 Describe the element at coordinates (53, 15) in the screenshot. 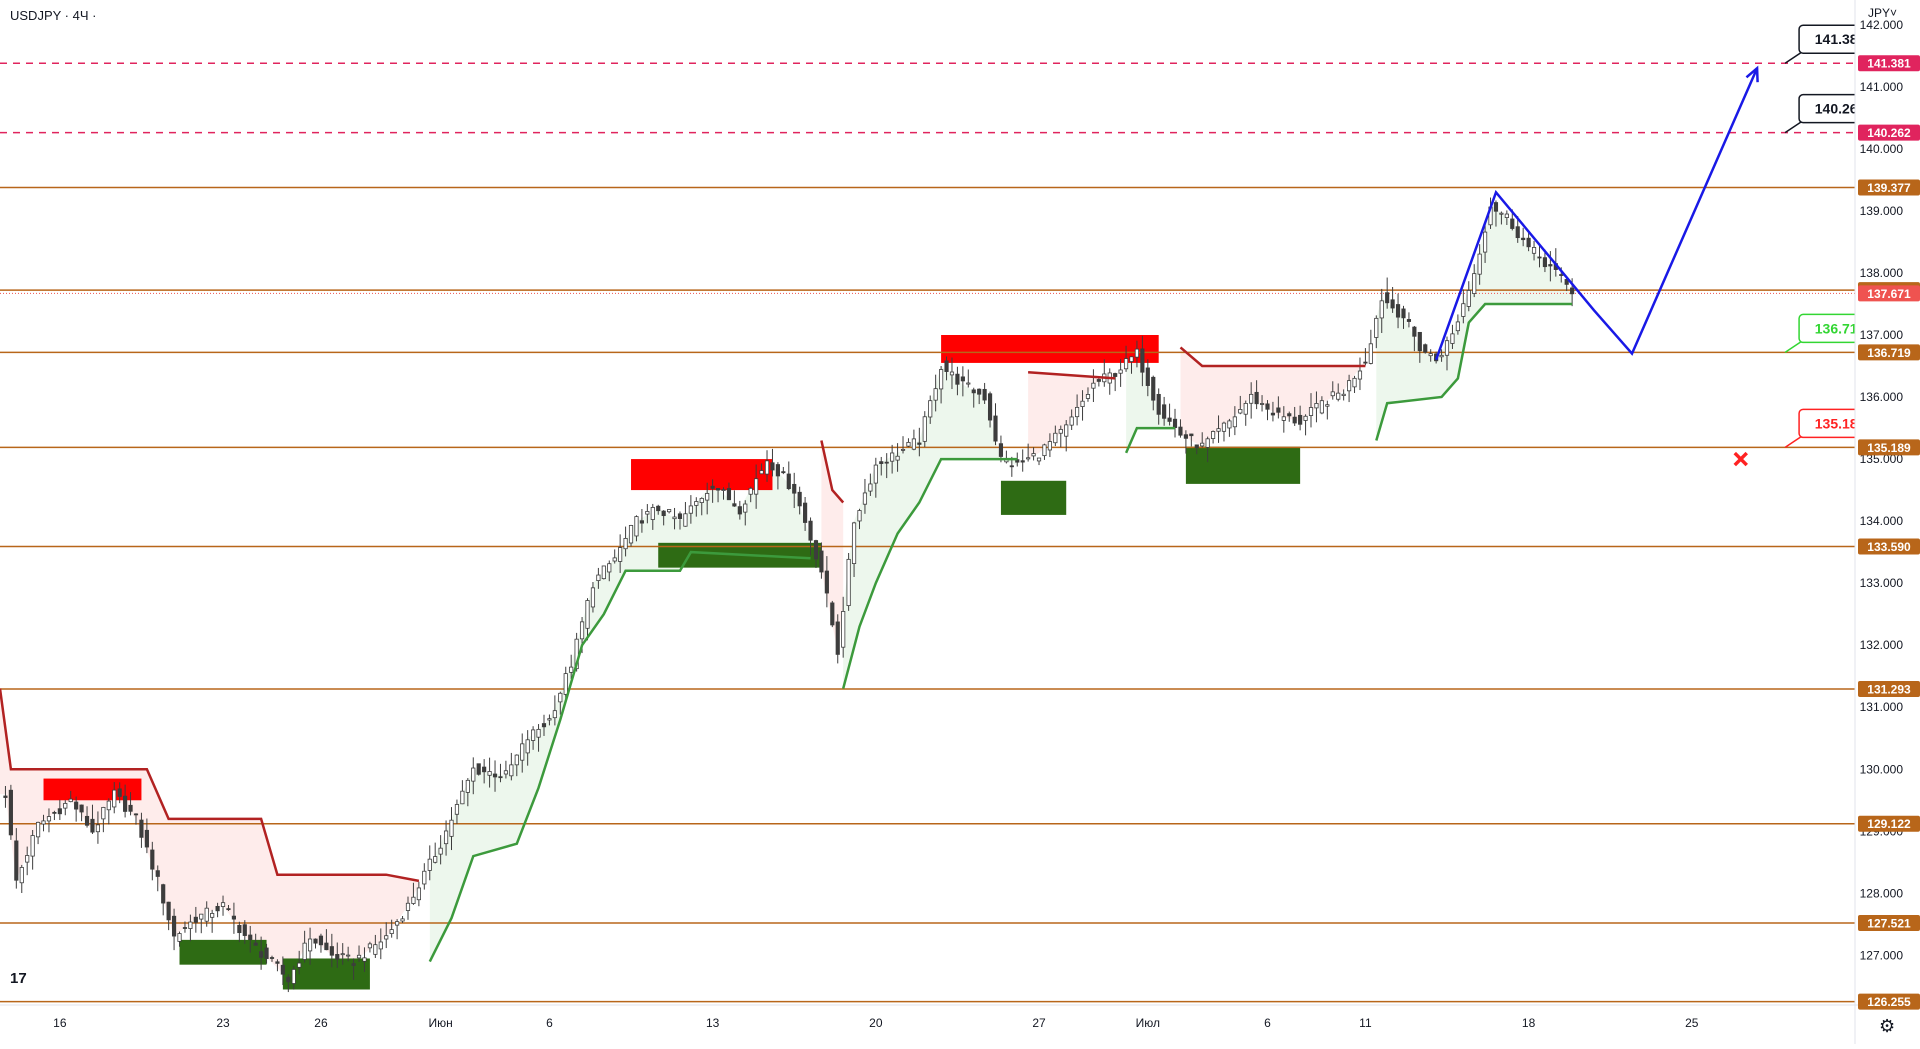

I see `symbol-title: USDJPY · 4Ч ·` at that location.